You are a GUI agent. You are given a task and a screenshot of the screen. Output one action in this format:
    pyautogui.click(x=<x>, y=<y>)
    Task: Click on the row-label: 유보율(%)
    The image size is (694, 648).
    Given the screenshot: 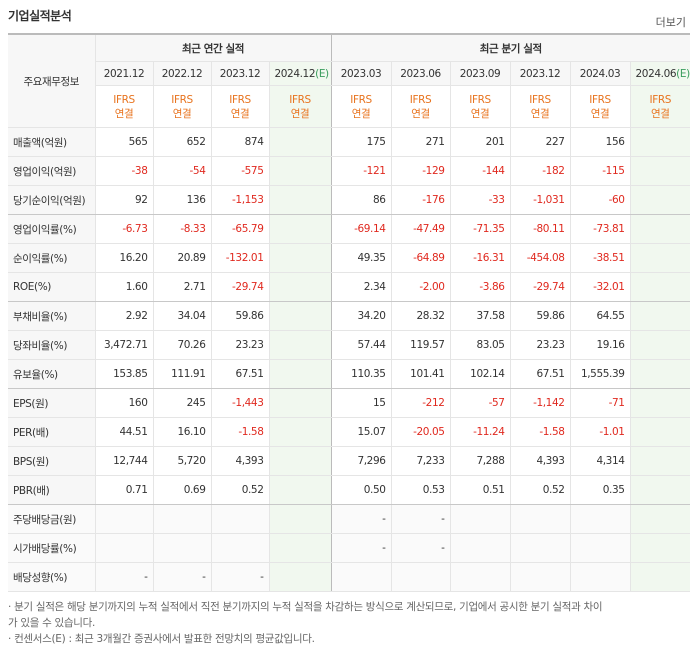 What is the action you would take?
    pyautogui.click(x=51, y=374)
    